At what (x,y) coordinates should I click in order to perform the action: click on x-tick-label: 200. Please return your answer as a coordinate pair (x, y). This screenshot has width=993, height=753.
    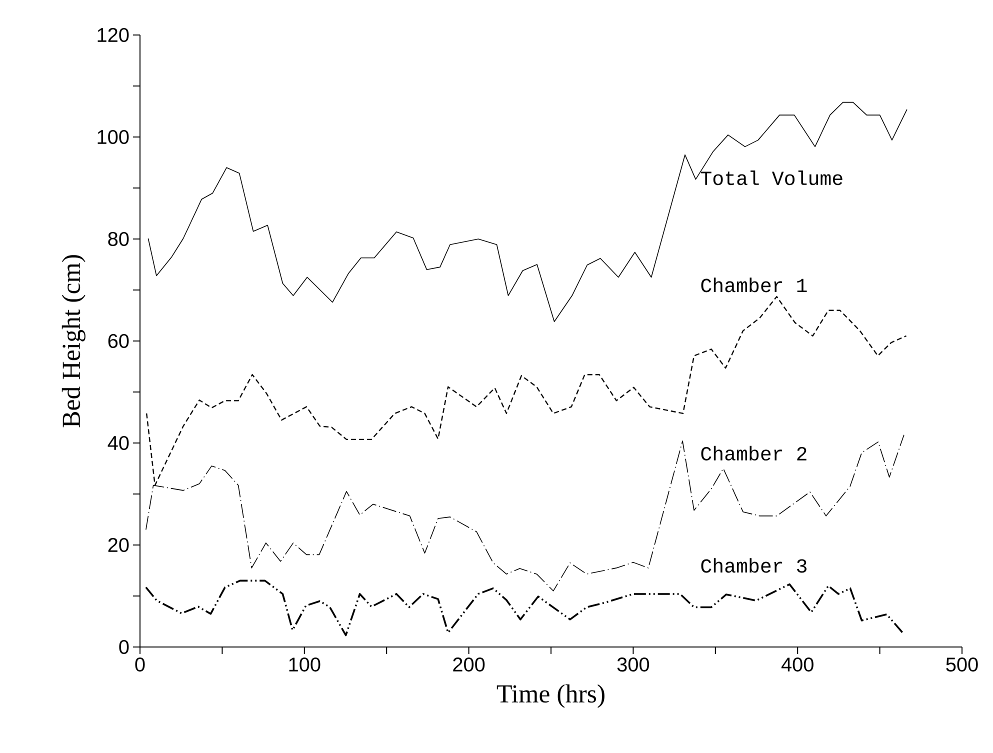
    Looking at the image, I should click on (469, 665).